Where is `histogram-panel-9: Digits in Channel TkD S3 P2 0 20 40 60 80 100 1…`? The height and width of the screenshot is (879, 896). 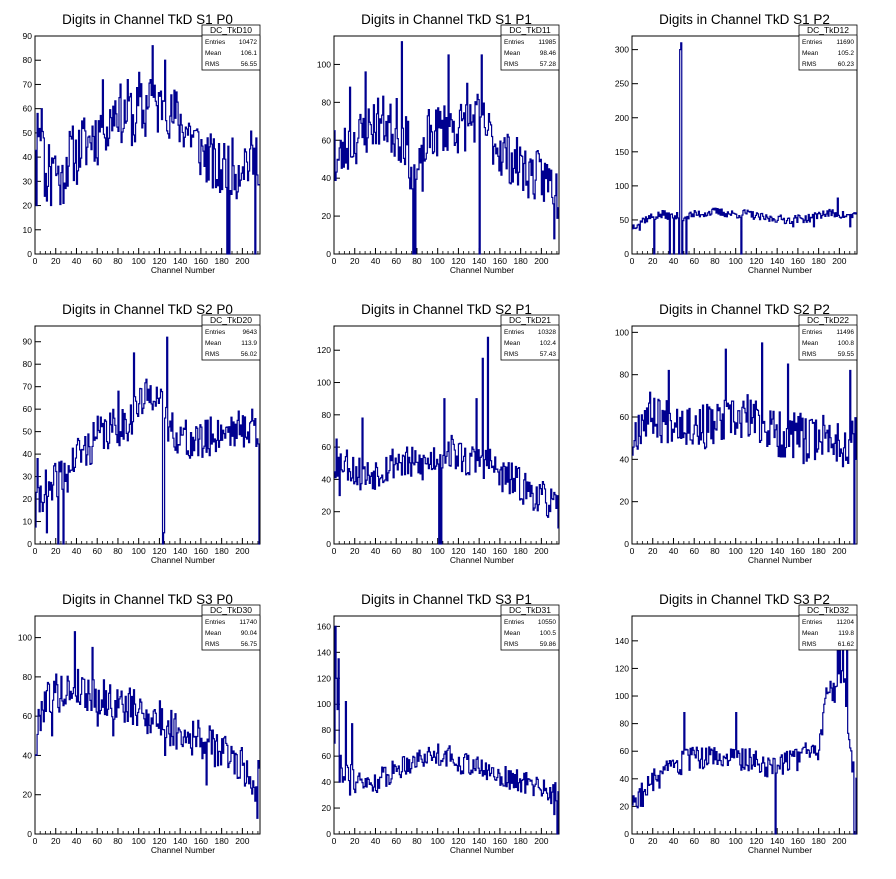
histogram-panel-9: Digits in Channel TkD S3 P2 0 20 40 60 80 100 1… is located at coordinates (736, 723).